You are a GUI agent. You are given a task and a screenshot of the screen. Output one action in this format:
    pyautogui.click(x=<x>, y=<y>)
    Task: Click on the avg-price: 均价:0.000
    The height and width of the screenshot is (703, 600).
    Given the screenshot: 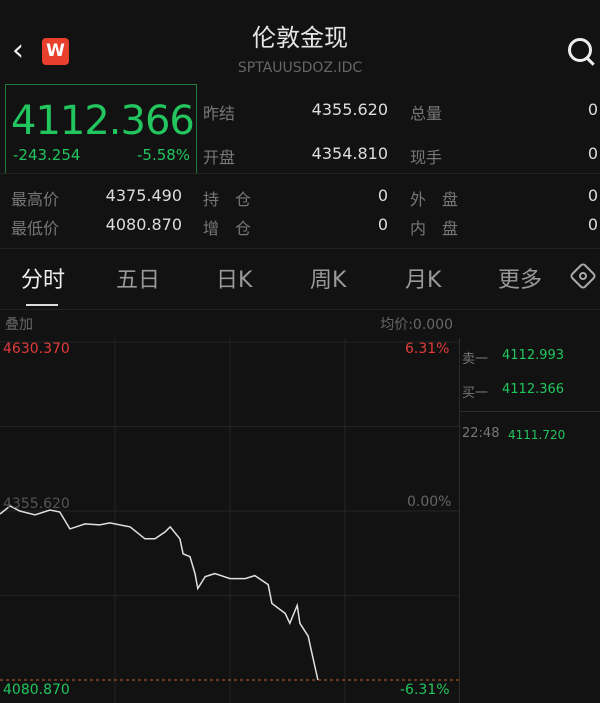 What is the action you would take?
    pyautogui.click(x=416, y=325)
    